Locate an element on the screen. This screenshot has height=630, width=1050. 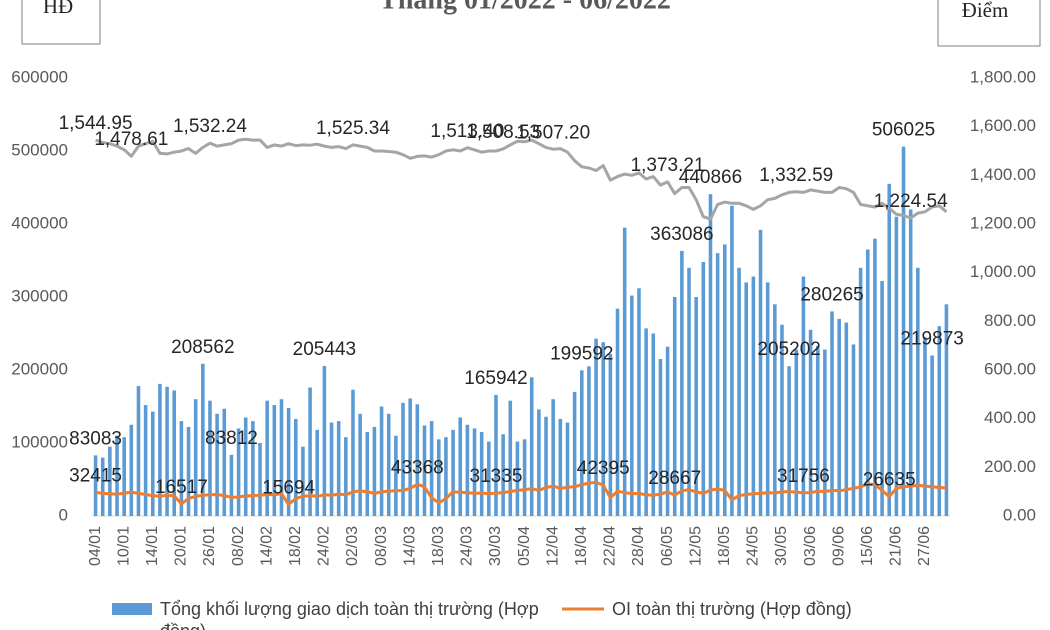
x-tick-label: 18/04 is located at coordinates (581, 546).